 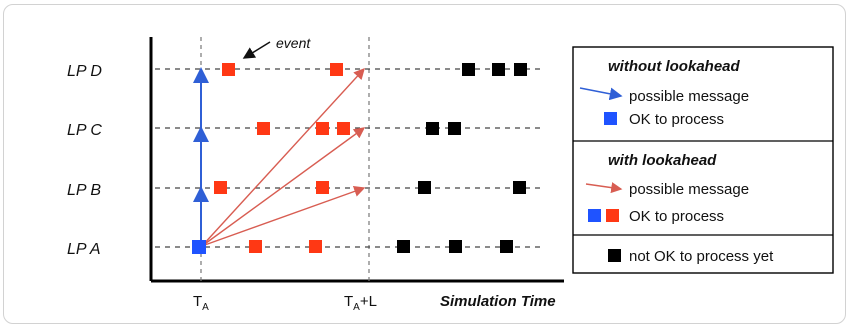 What do you see at coordinates (84, 71) in the screenshot?
I see `lp-d-label: LP D` at bounding box center [84, 71].